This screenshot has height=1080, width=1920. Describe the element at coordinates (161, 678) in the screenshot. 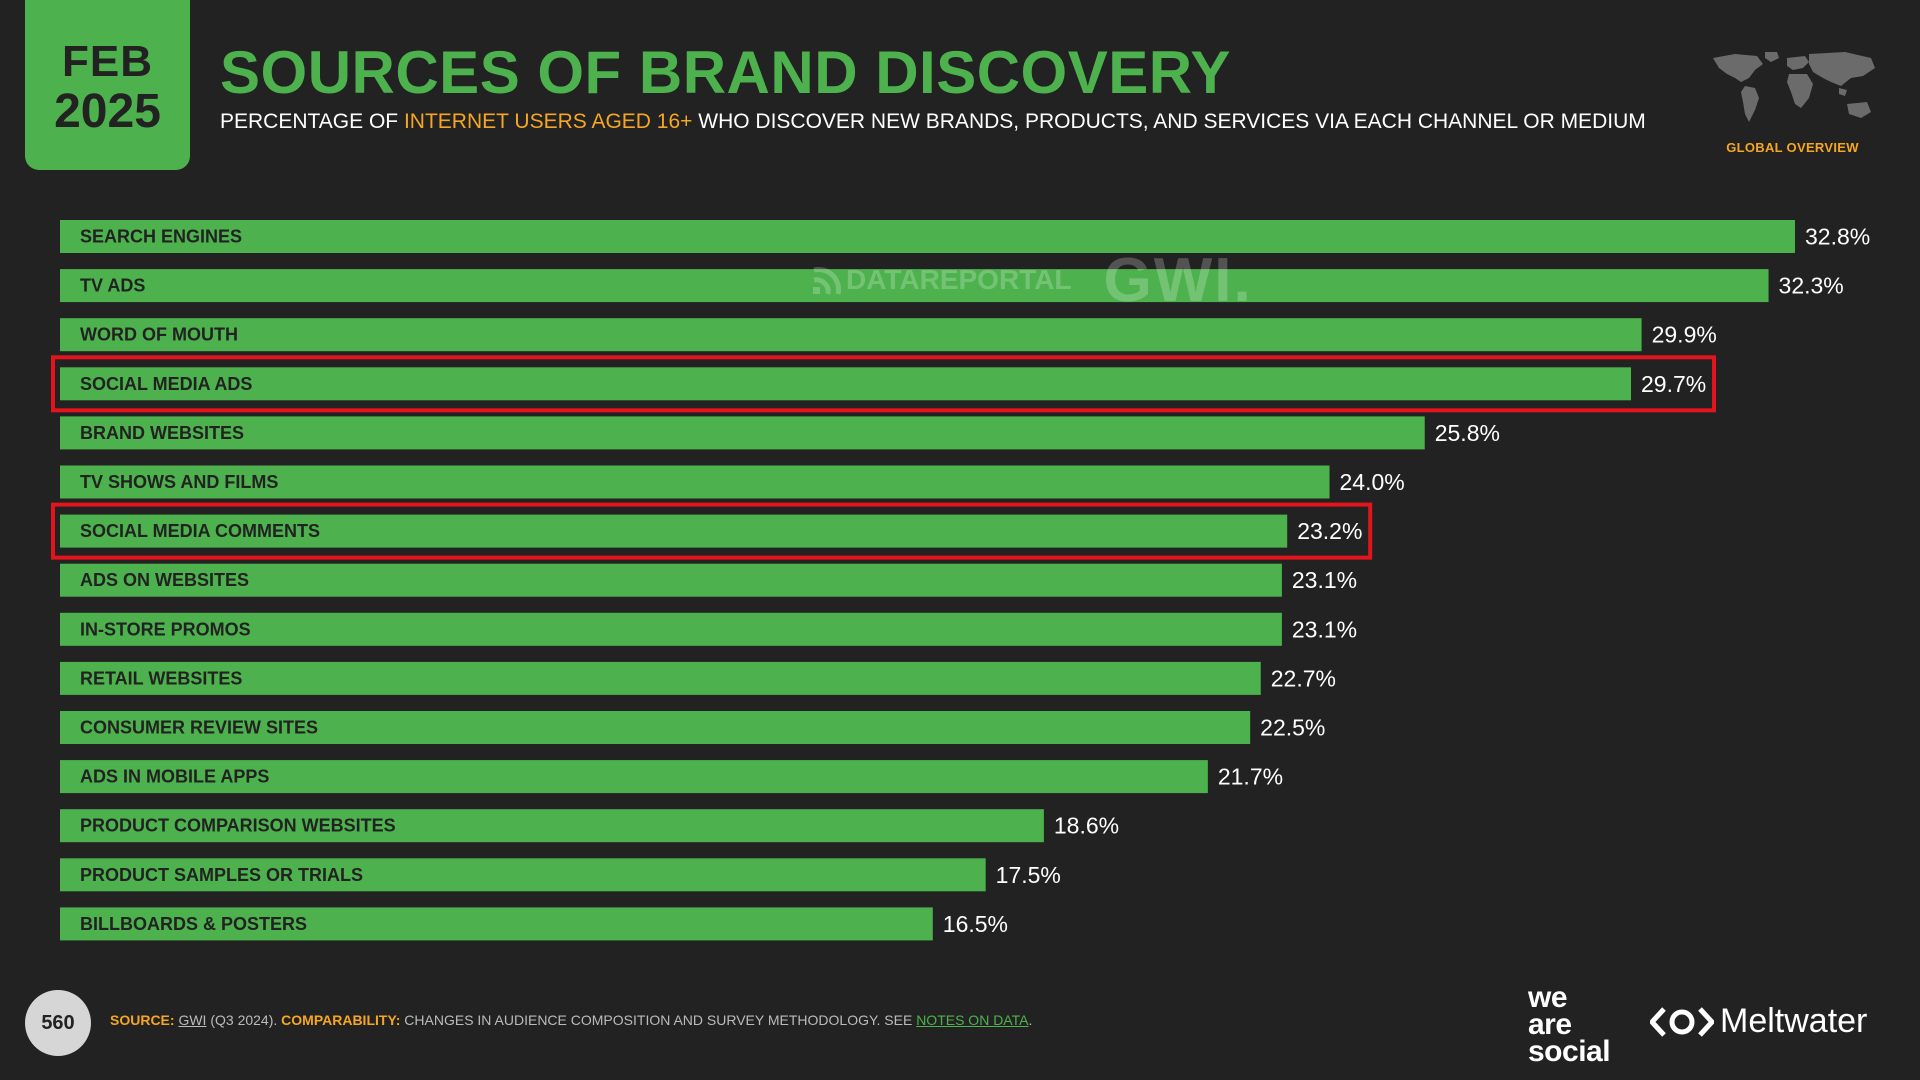

I see `bar-label-retail-websites: RETAIL WEBSITES` at that location.